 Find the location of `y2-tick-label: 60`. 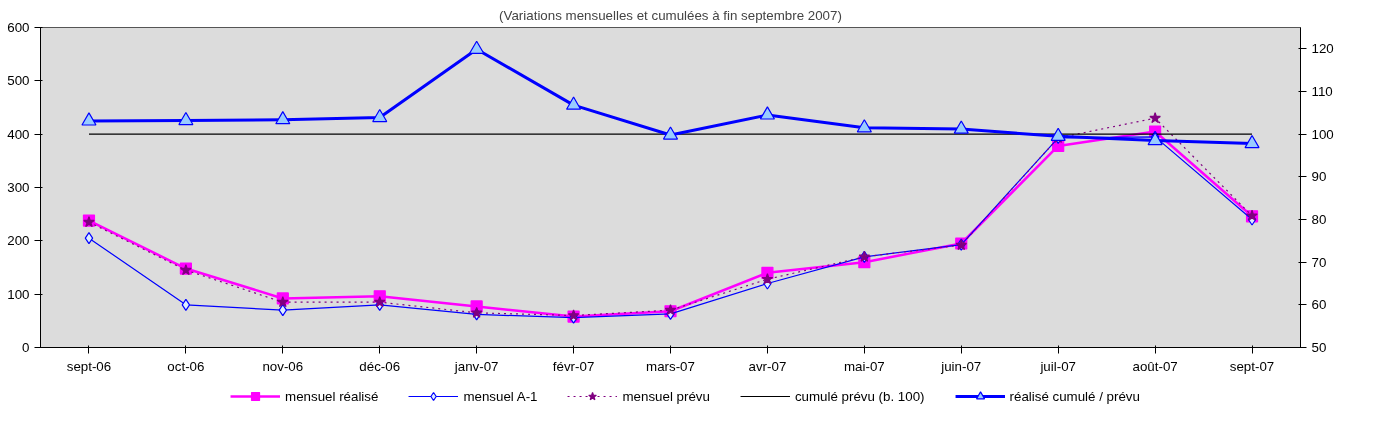

y2-tick-label: 60 is located at coordinates (1319, 305).